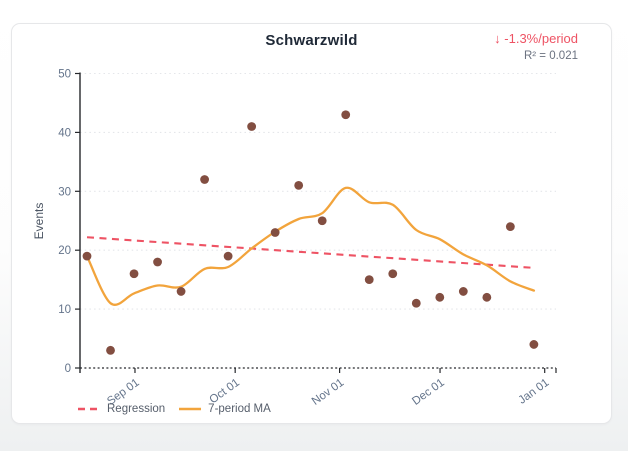 The image size is (628, 451). I want to click on trend-annotation: ↓ -1.3%/period R² = 0.021, so click(536, 47).